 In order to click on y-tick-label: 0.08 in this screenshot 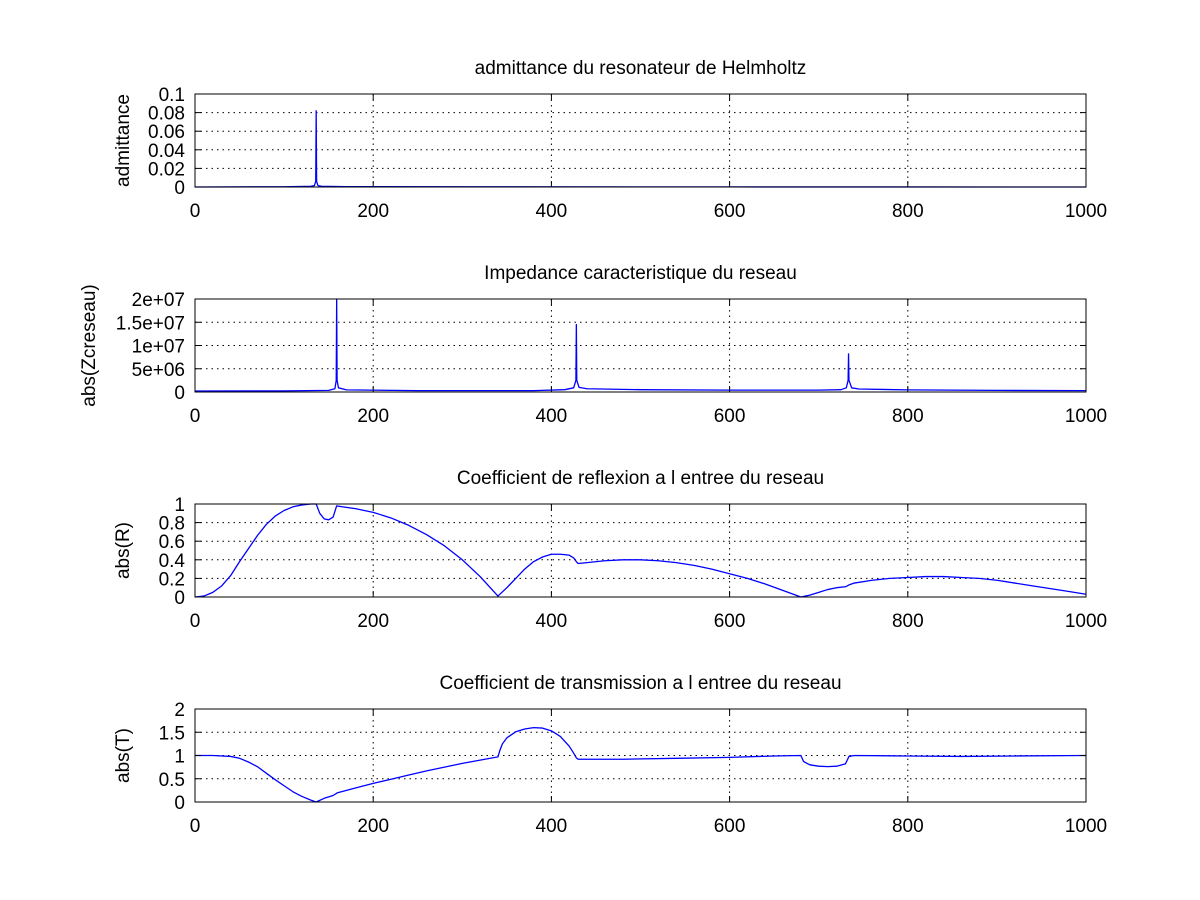, I will do `click(166, 114)`.